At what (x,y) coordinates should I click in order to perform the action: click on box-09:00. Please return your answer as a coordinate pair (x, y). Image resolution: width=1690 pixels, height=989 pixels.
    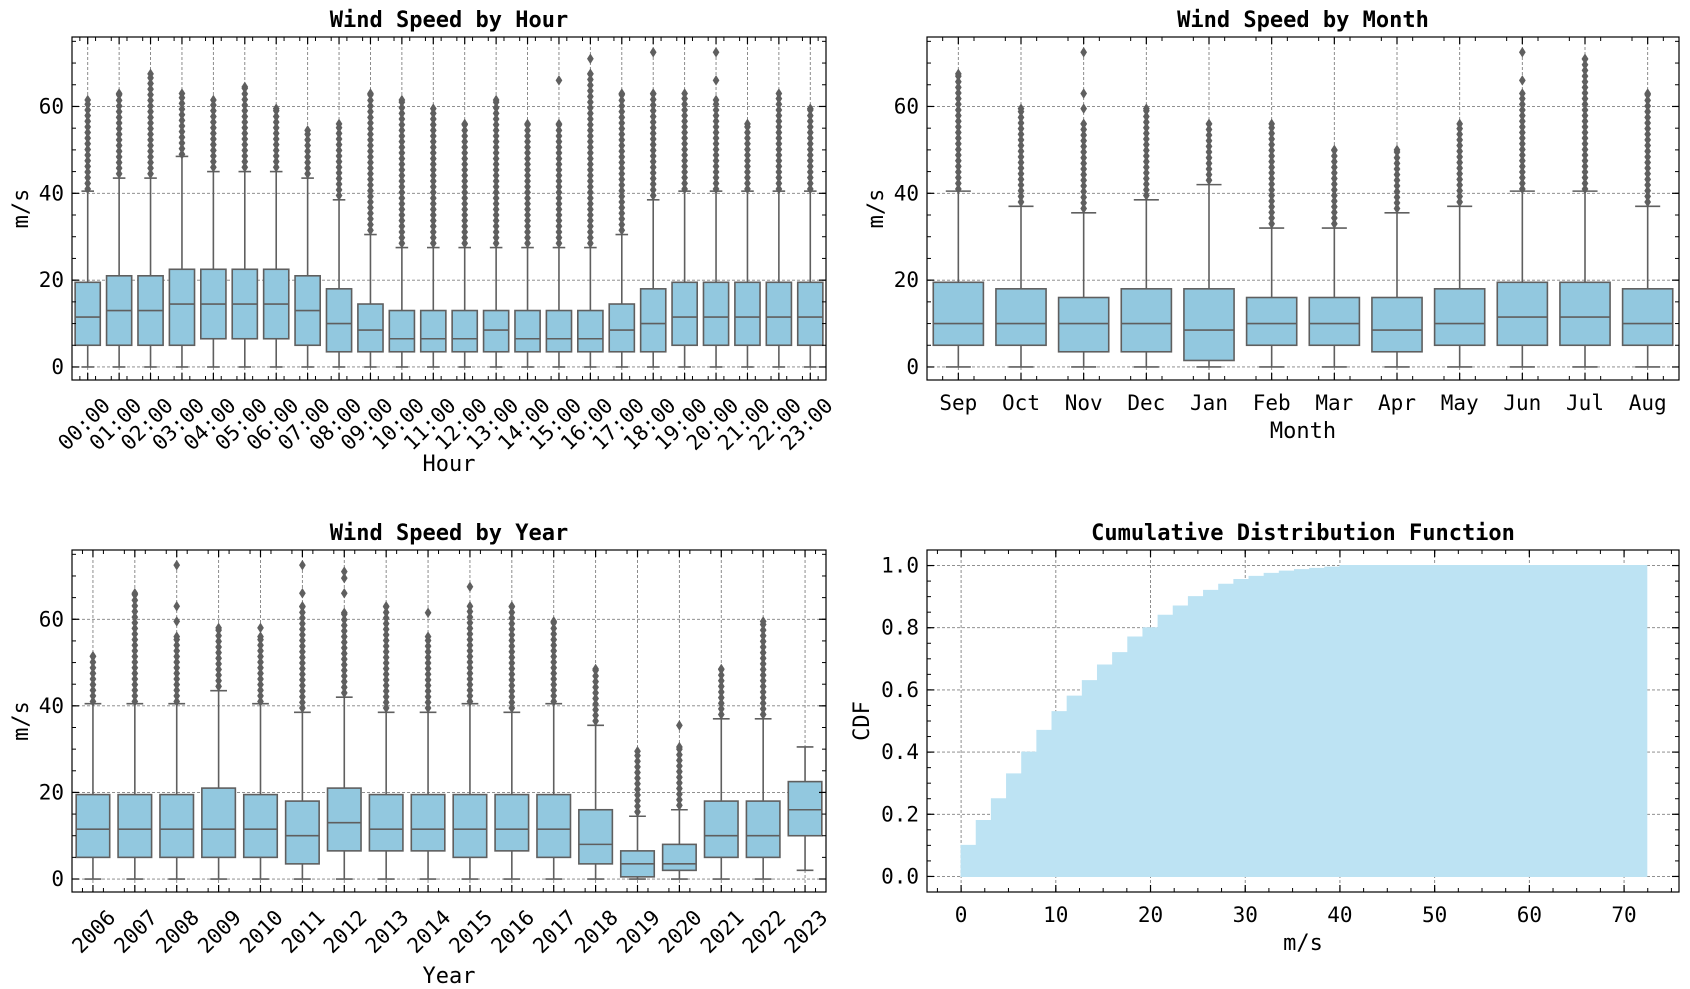
    Looking at the image, I should click on (370, 228).